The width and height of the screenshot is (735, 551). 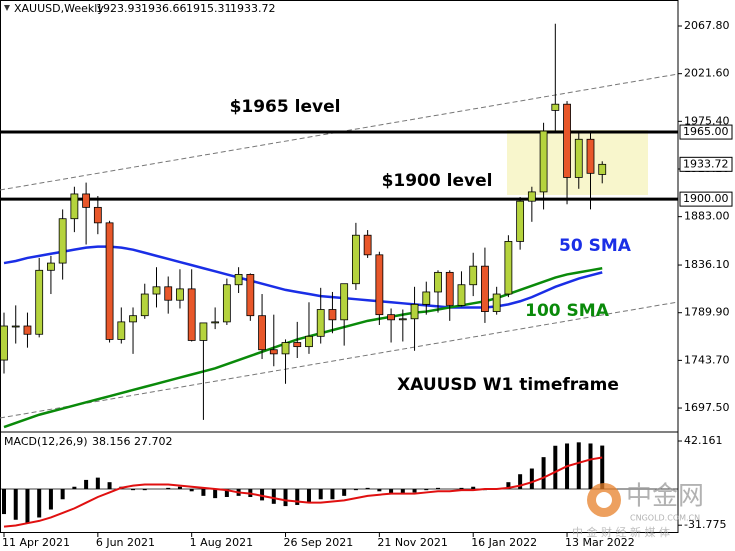 I want to click on price-label: 1933.72, so click(x=706, y=163).